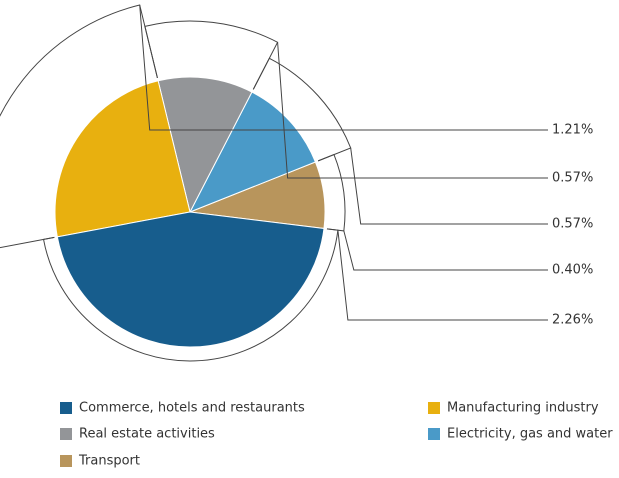  I want to click on legend-label: Electricity, gas and water, so click(530, 434).